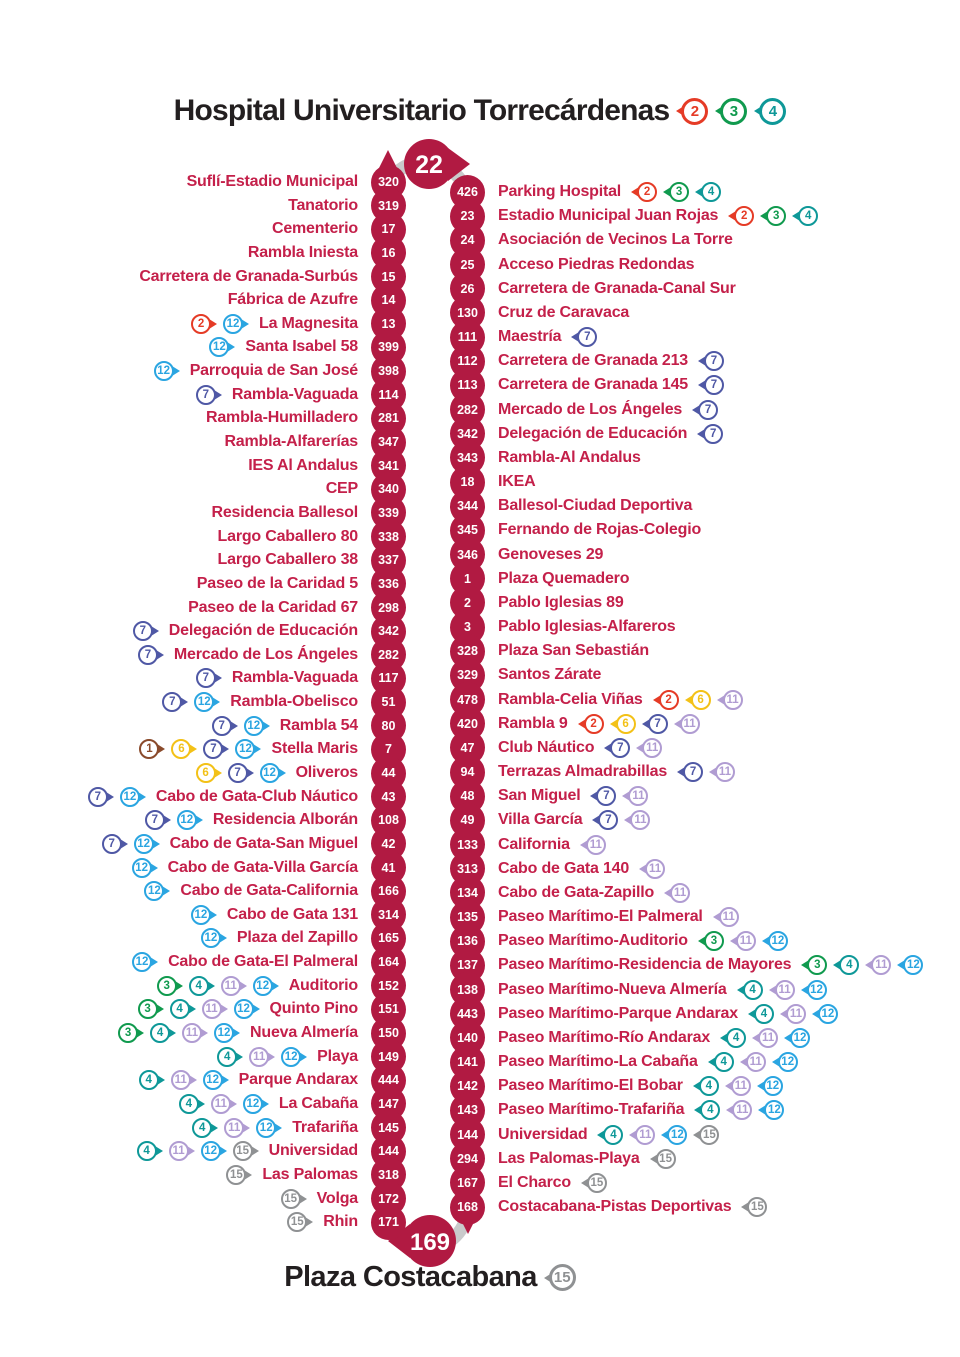 The height and width of the screenshot is (1357, 960). What do you see at coordinates (645, 965) in the screenshot?
I see `stop-name: Paseo Marítimo-Residencia de Mayores` at bounding box center [645, 965].